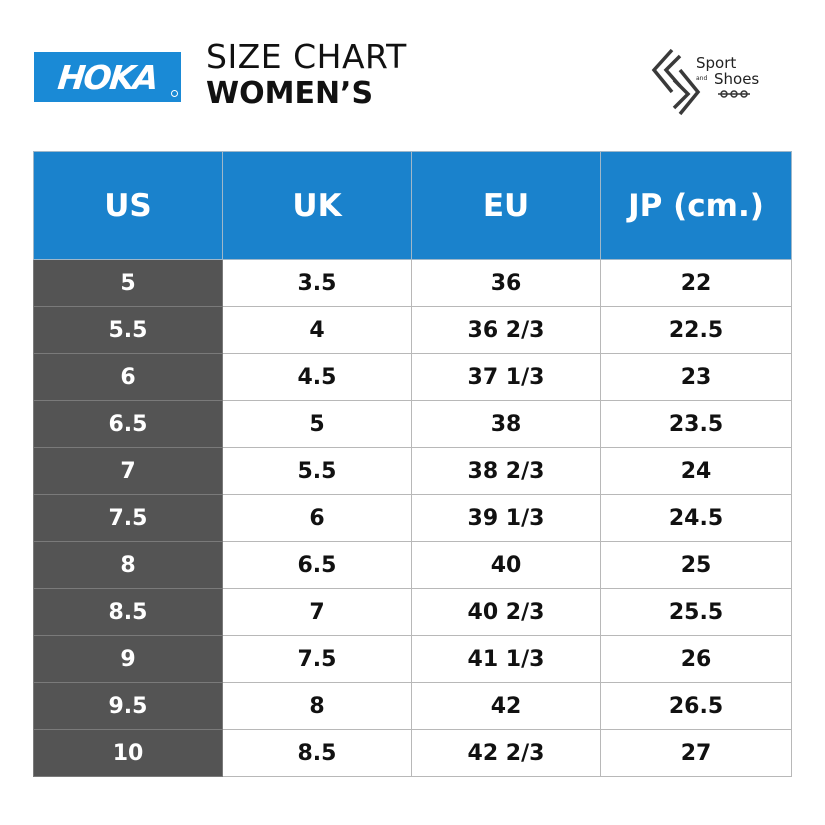 The image size is (825, 825). What do you see at coordinates (174, 93) in the screenshot?
I see `registered-mark-icon` at bounding box center [174, 93].